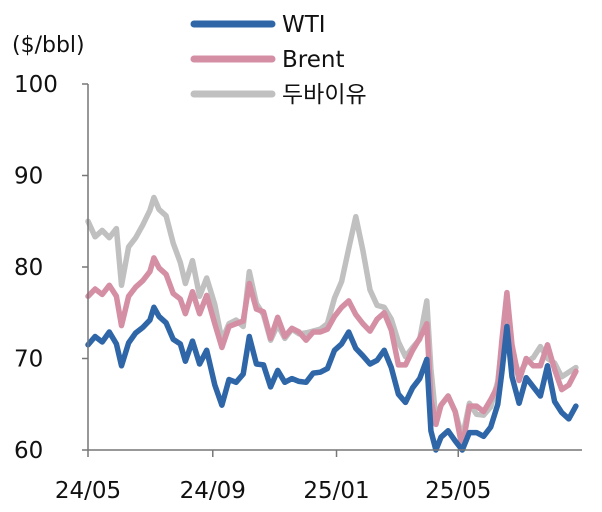  I want to click on legend-label-2: 두바이유, so click(324, 95).